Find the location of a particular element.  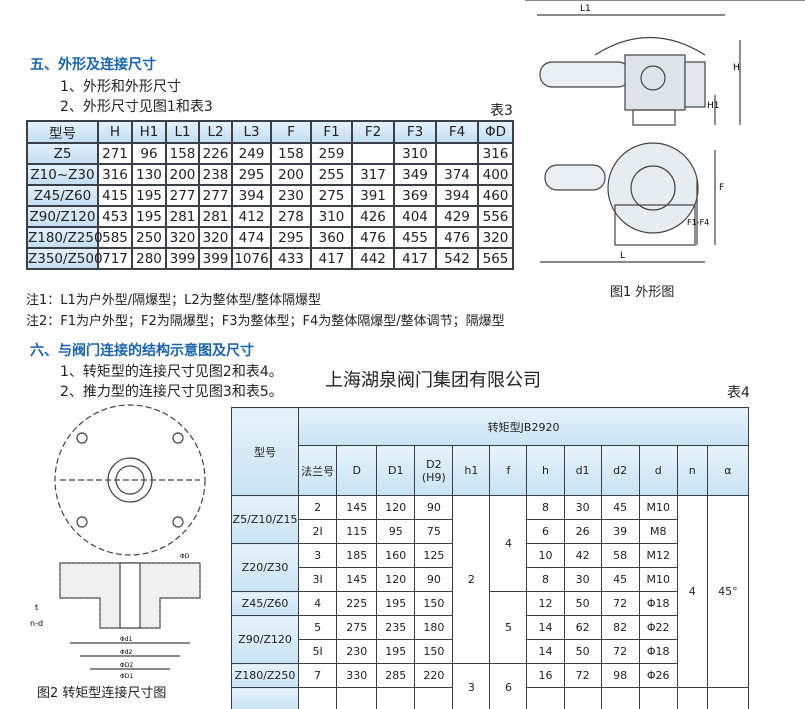

table3-cell: 565 is located at coordinates (495, 258).